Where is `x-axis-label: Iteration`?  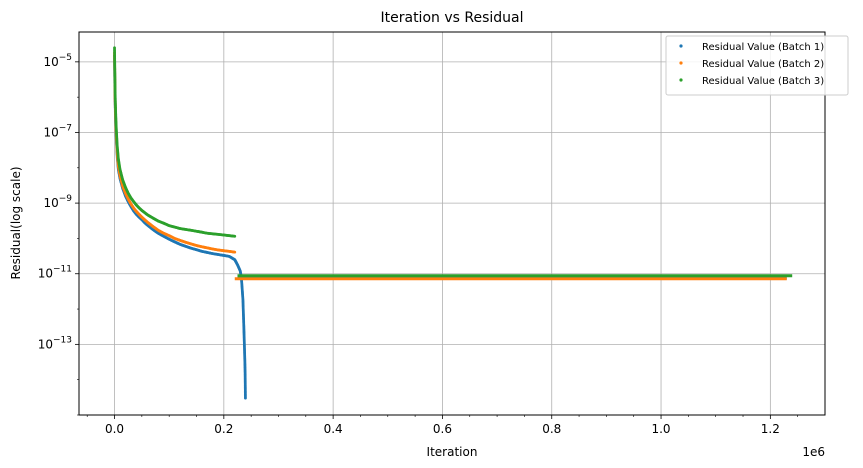 x-axis-label: Iteration is located at coordinates (452, 452).